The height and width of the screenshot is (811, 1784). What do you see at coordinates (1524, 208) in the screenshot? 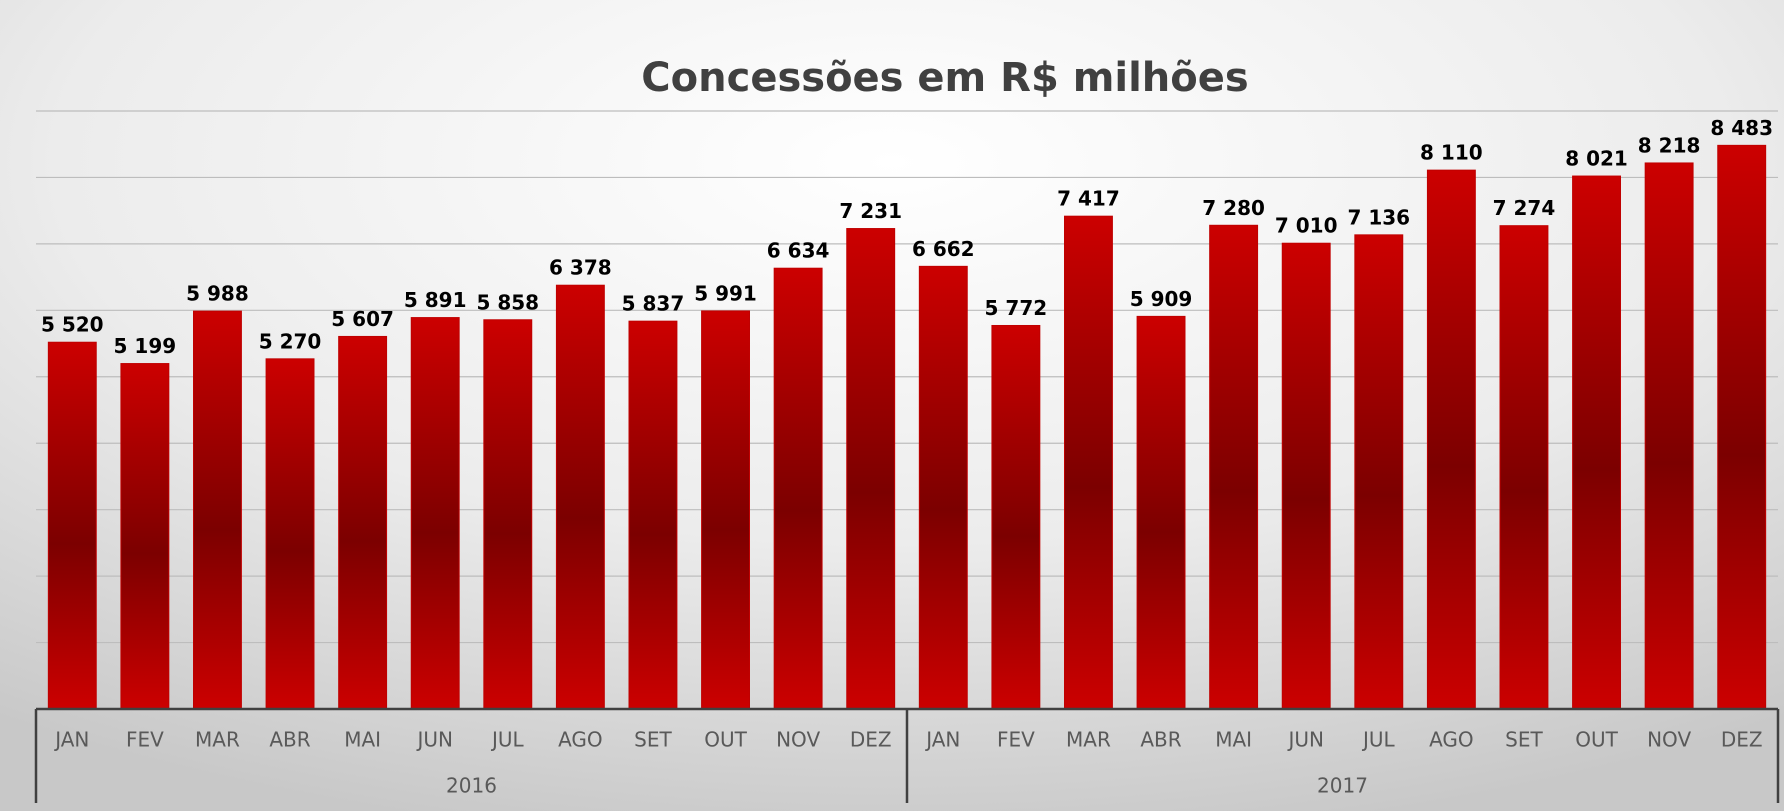
I see `value-label: 7 274` at bounding box center [1524, 208].